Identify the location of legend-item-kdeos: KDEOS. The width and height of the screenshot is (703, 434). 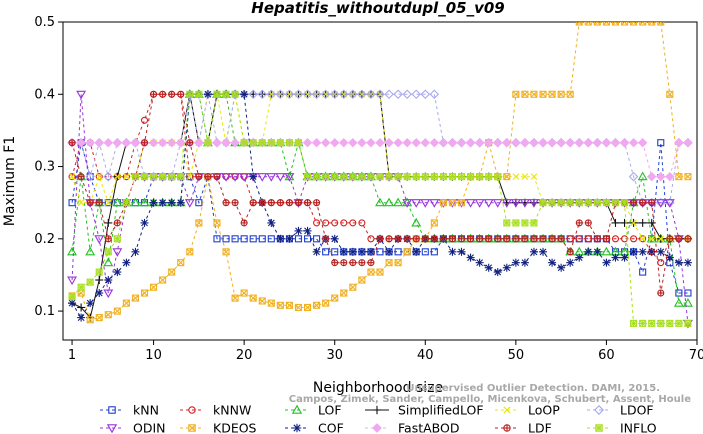
(218, 427).